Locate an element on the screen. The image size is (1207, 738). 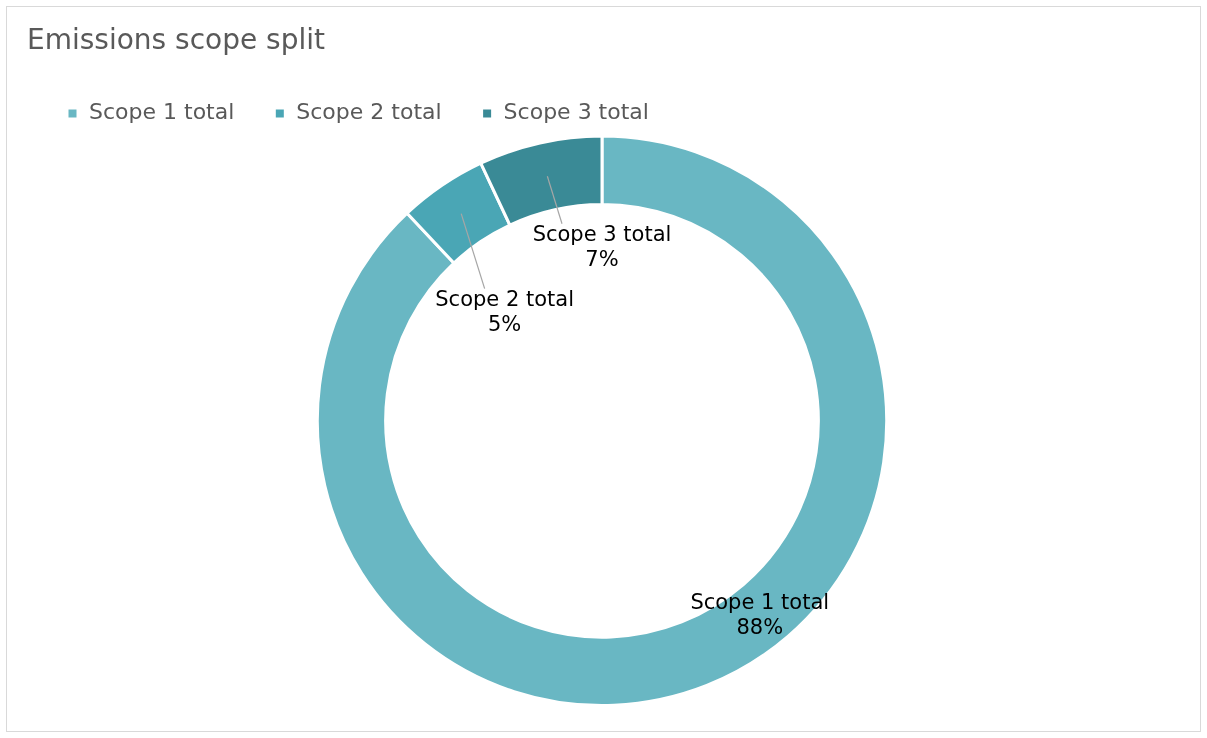
legend-label: Scope 3 total is located at coordinates (576, 112).